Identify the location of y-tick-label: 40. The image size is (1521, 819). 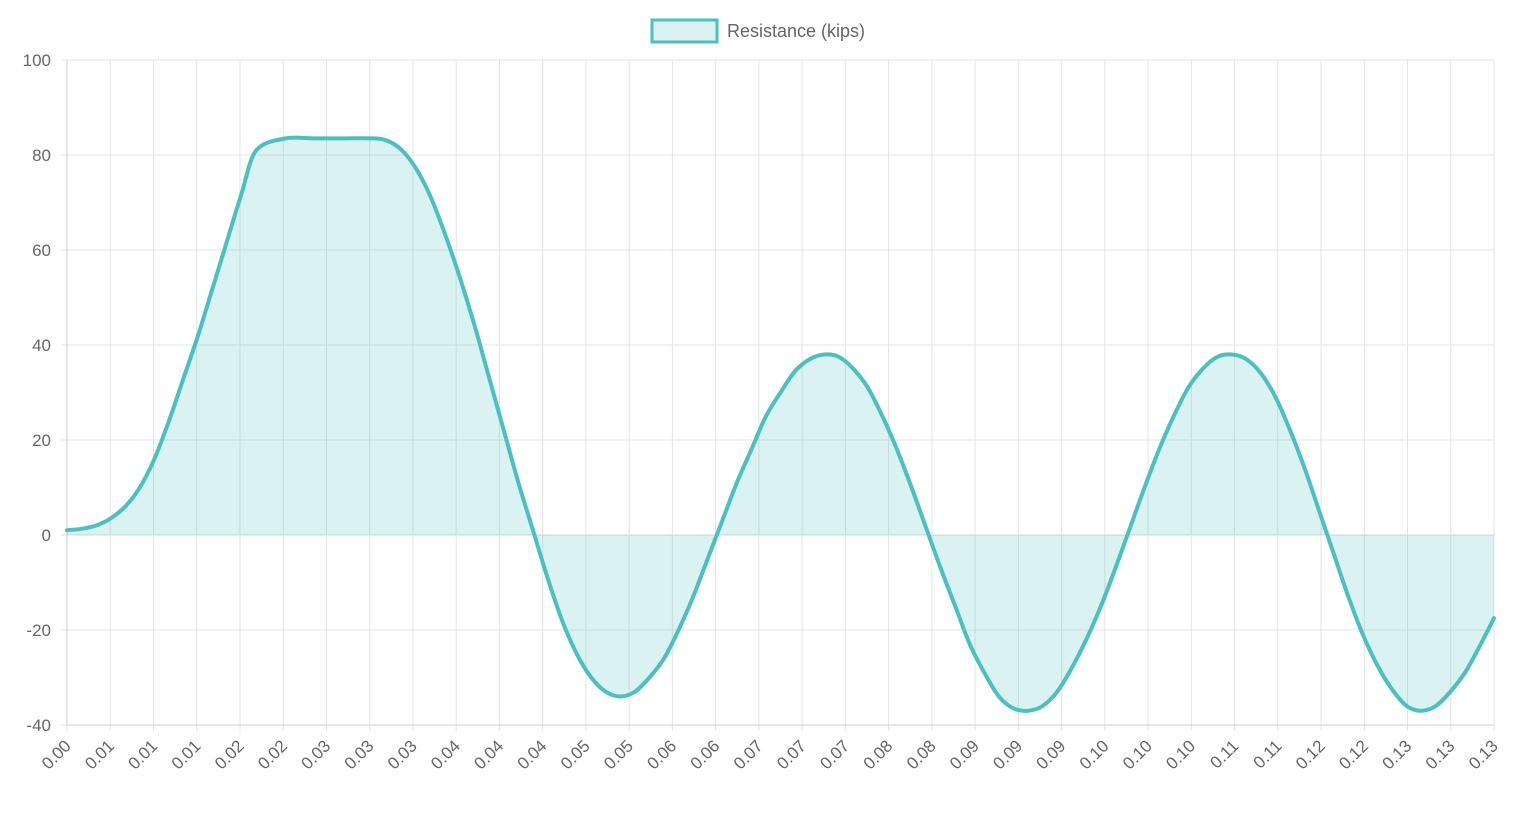
(41, 345).